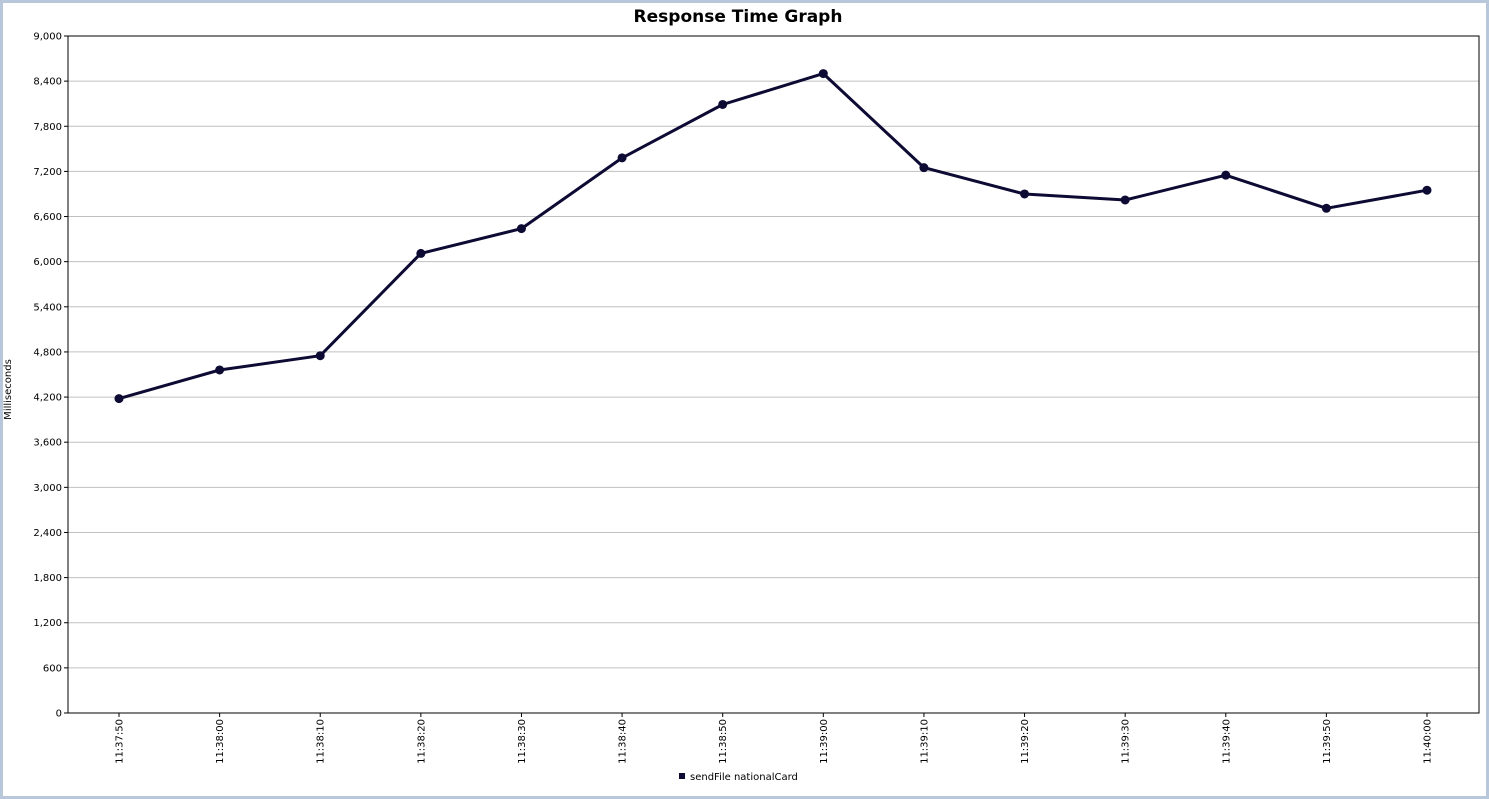  I want to click on legend: sendFile nationalCard, so click(738, 777).